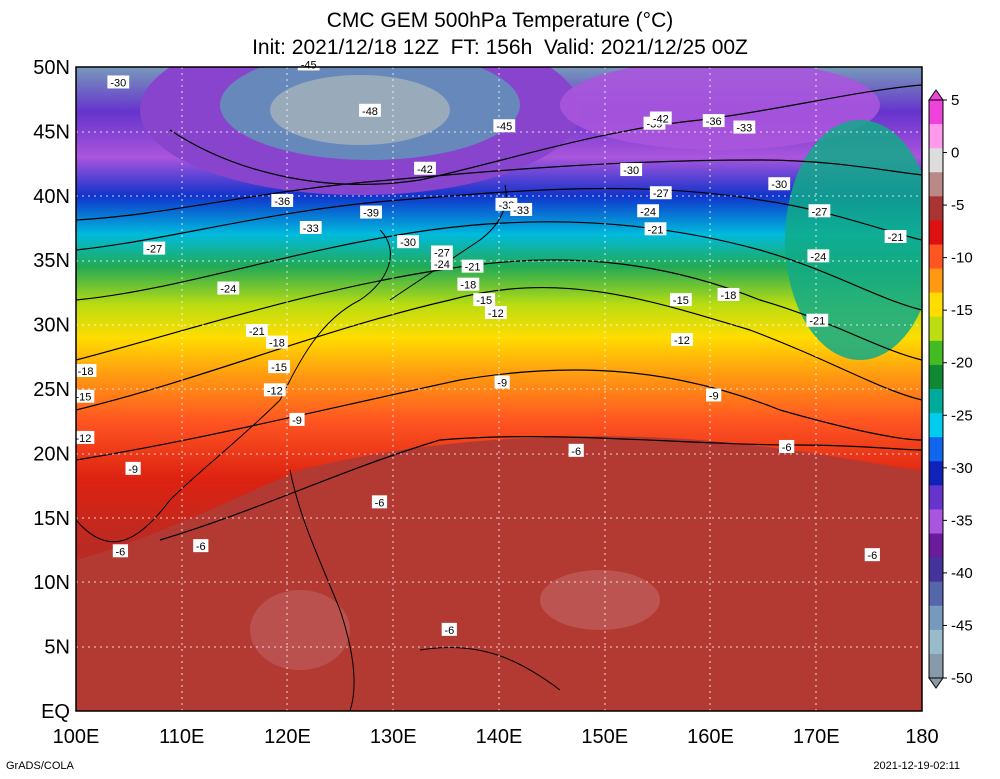 The image size is (1000, 779). I want to click on contour-label: -33, so click(310, 228).